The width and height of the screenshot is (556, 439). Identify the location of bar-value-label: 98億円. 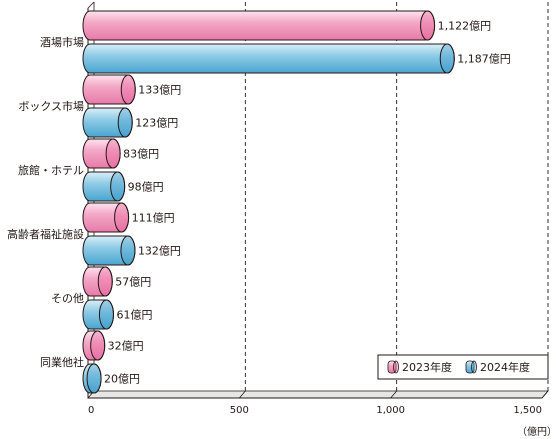
(146, 187).